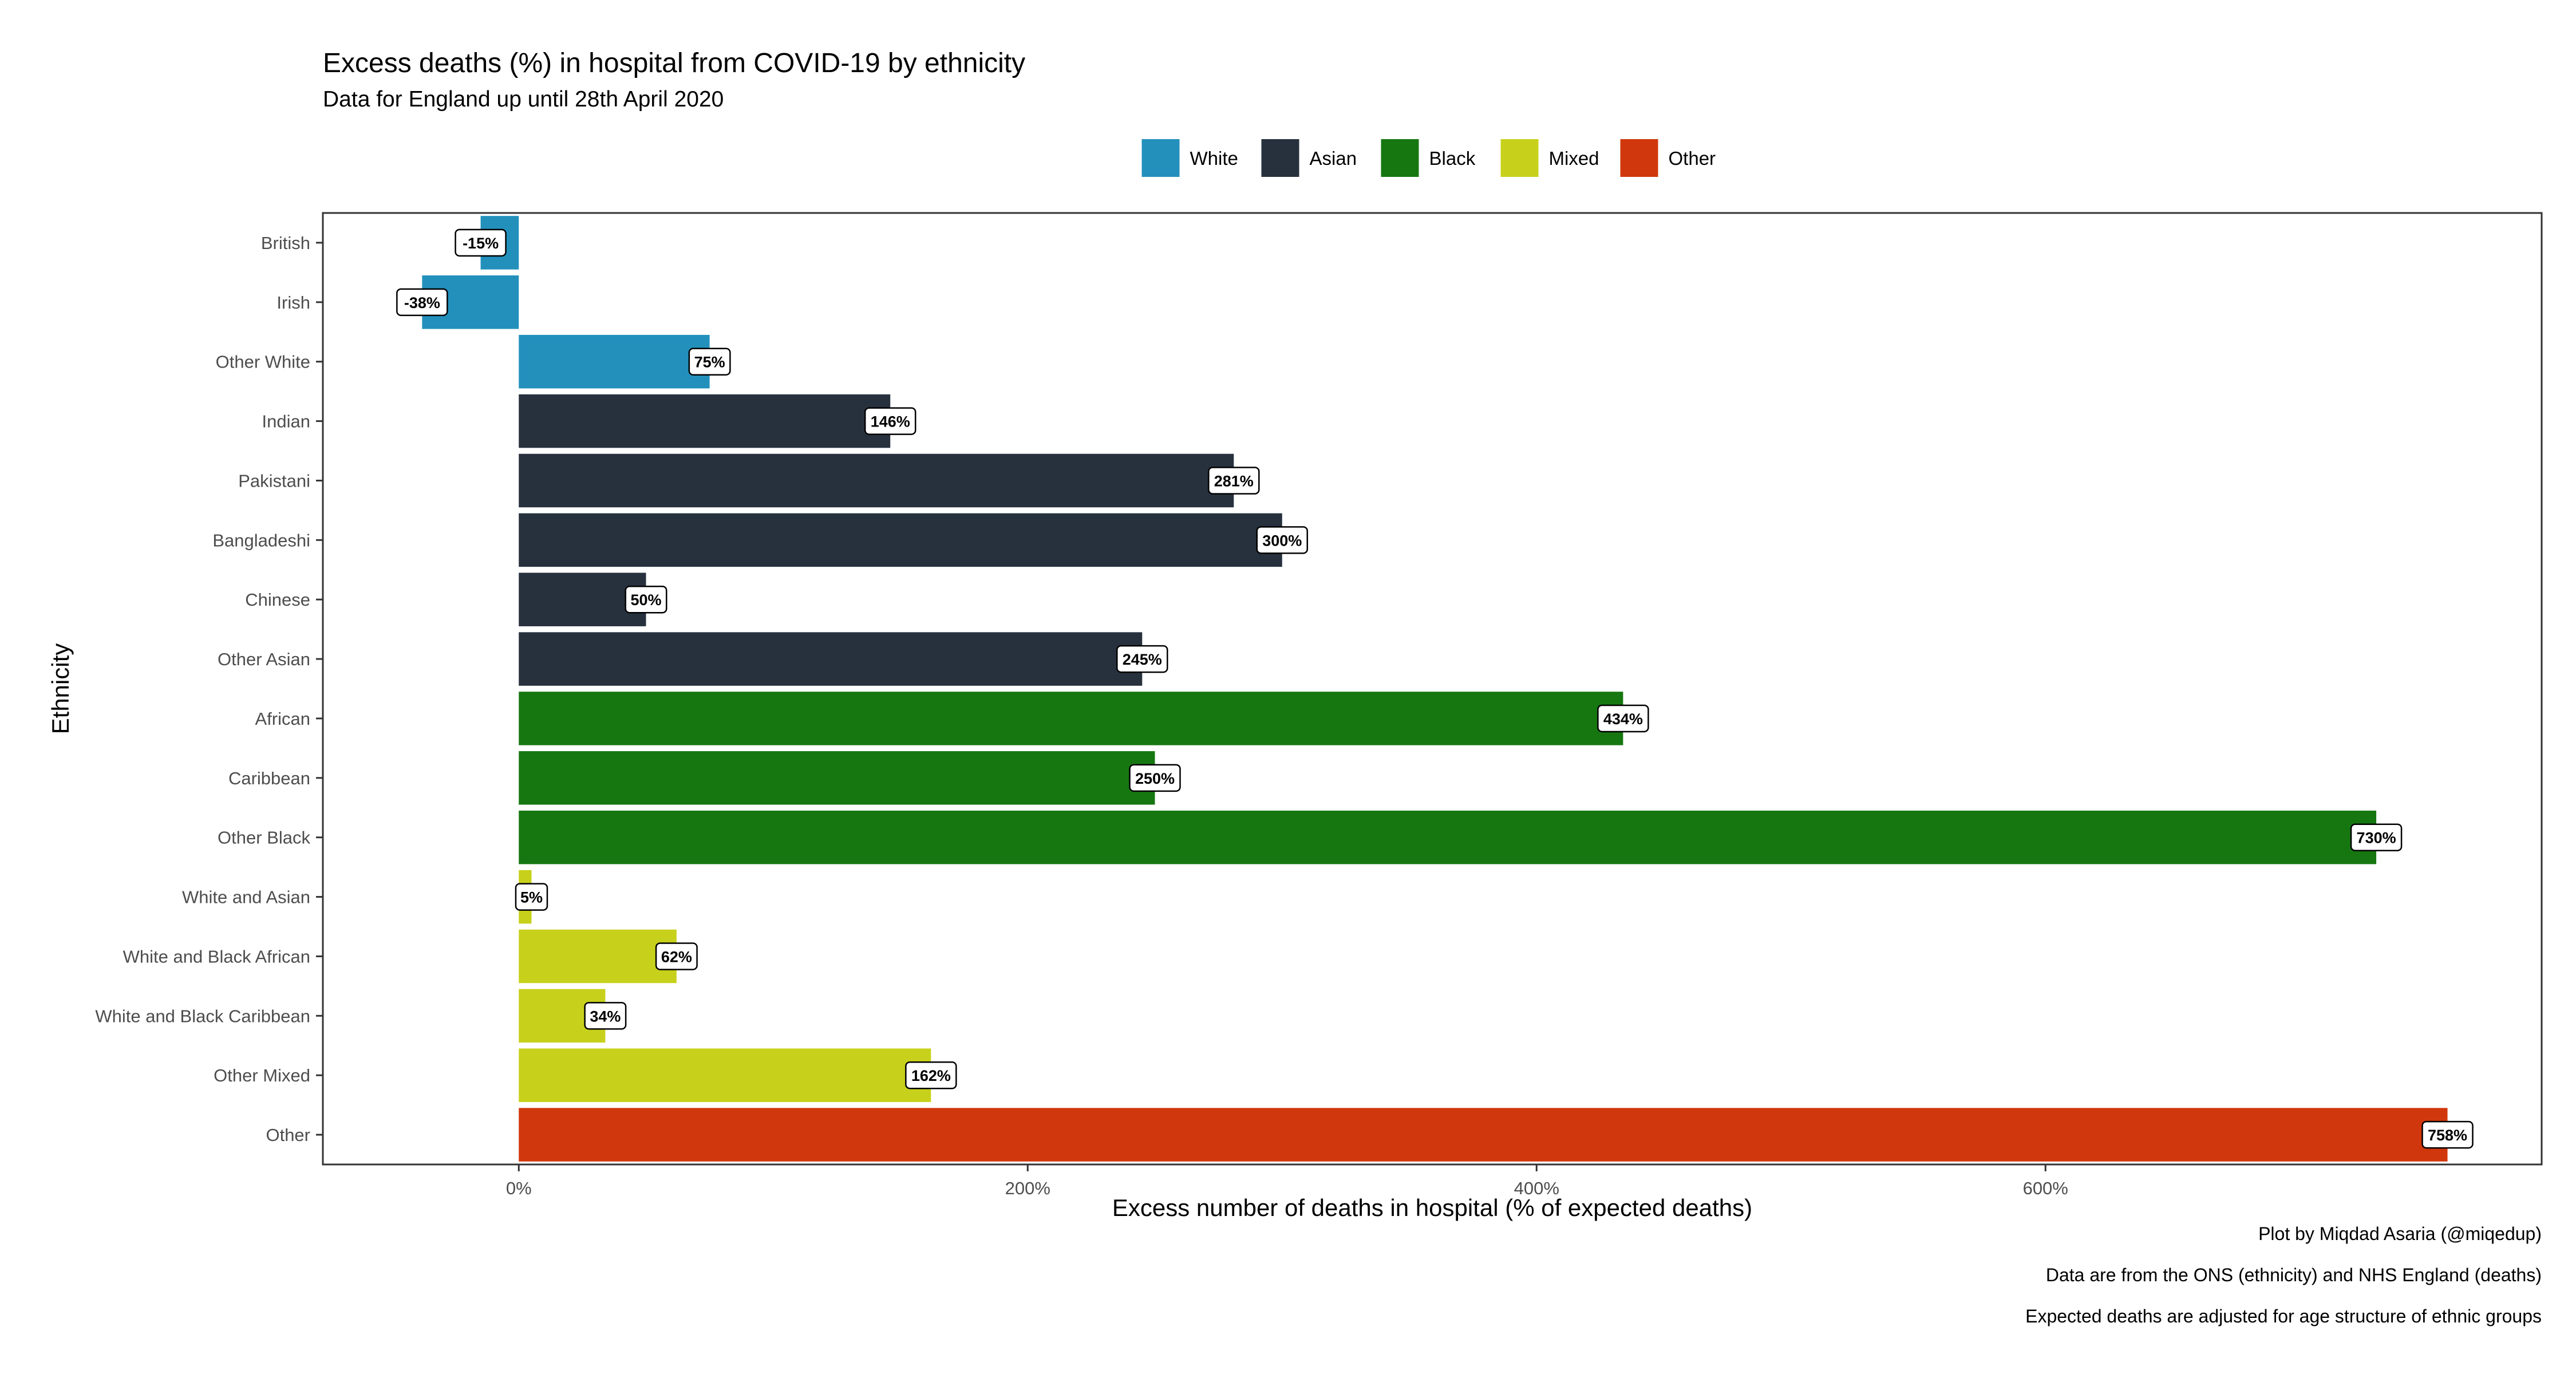 The image size is (2576, 1374). What do you see at coordinates (1692, 158) in the screenshot?
I see `legend-label-other: Other` at bounding box center [1692, 158].